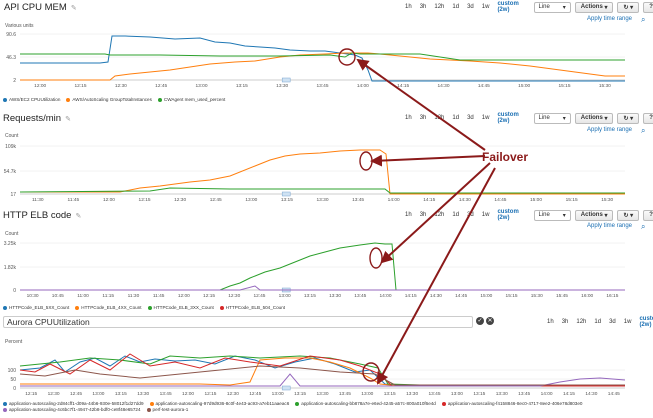 Image resolution: width=653 pixels, height=418 pixels. Describe the element at coordinates (40, 86) in the screenshot. I see `x-tick-label: 12:00` at that location.